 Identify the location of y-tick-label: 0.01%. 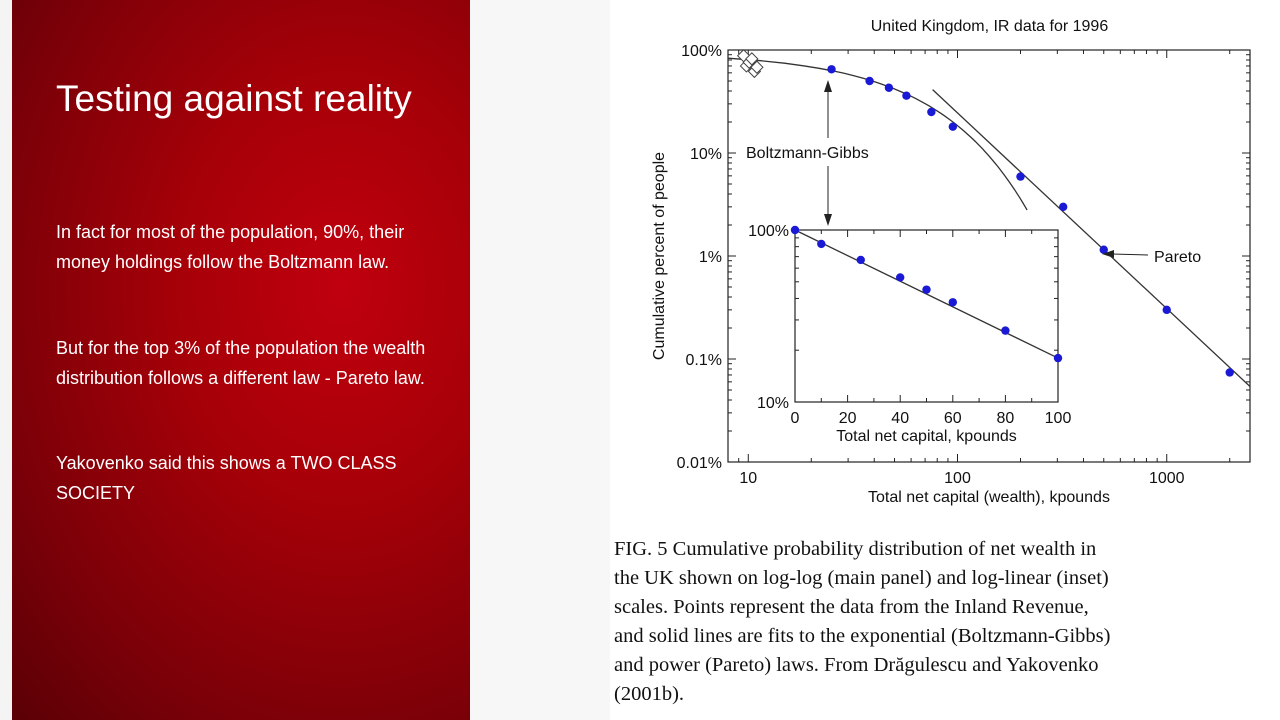
(699, 463).